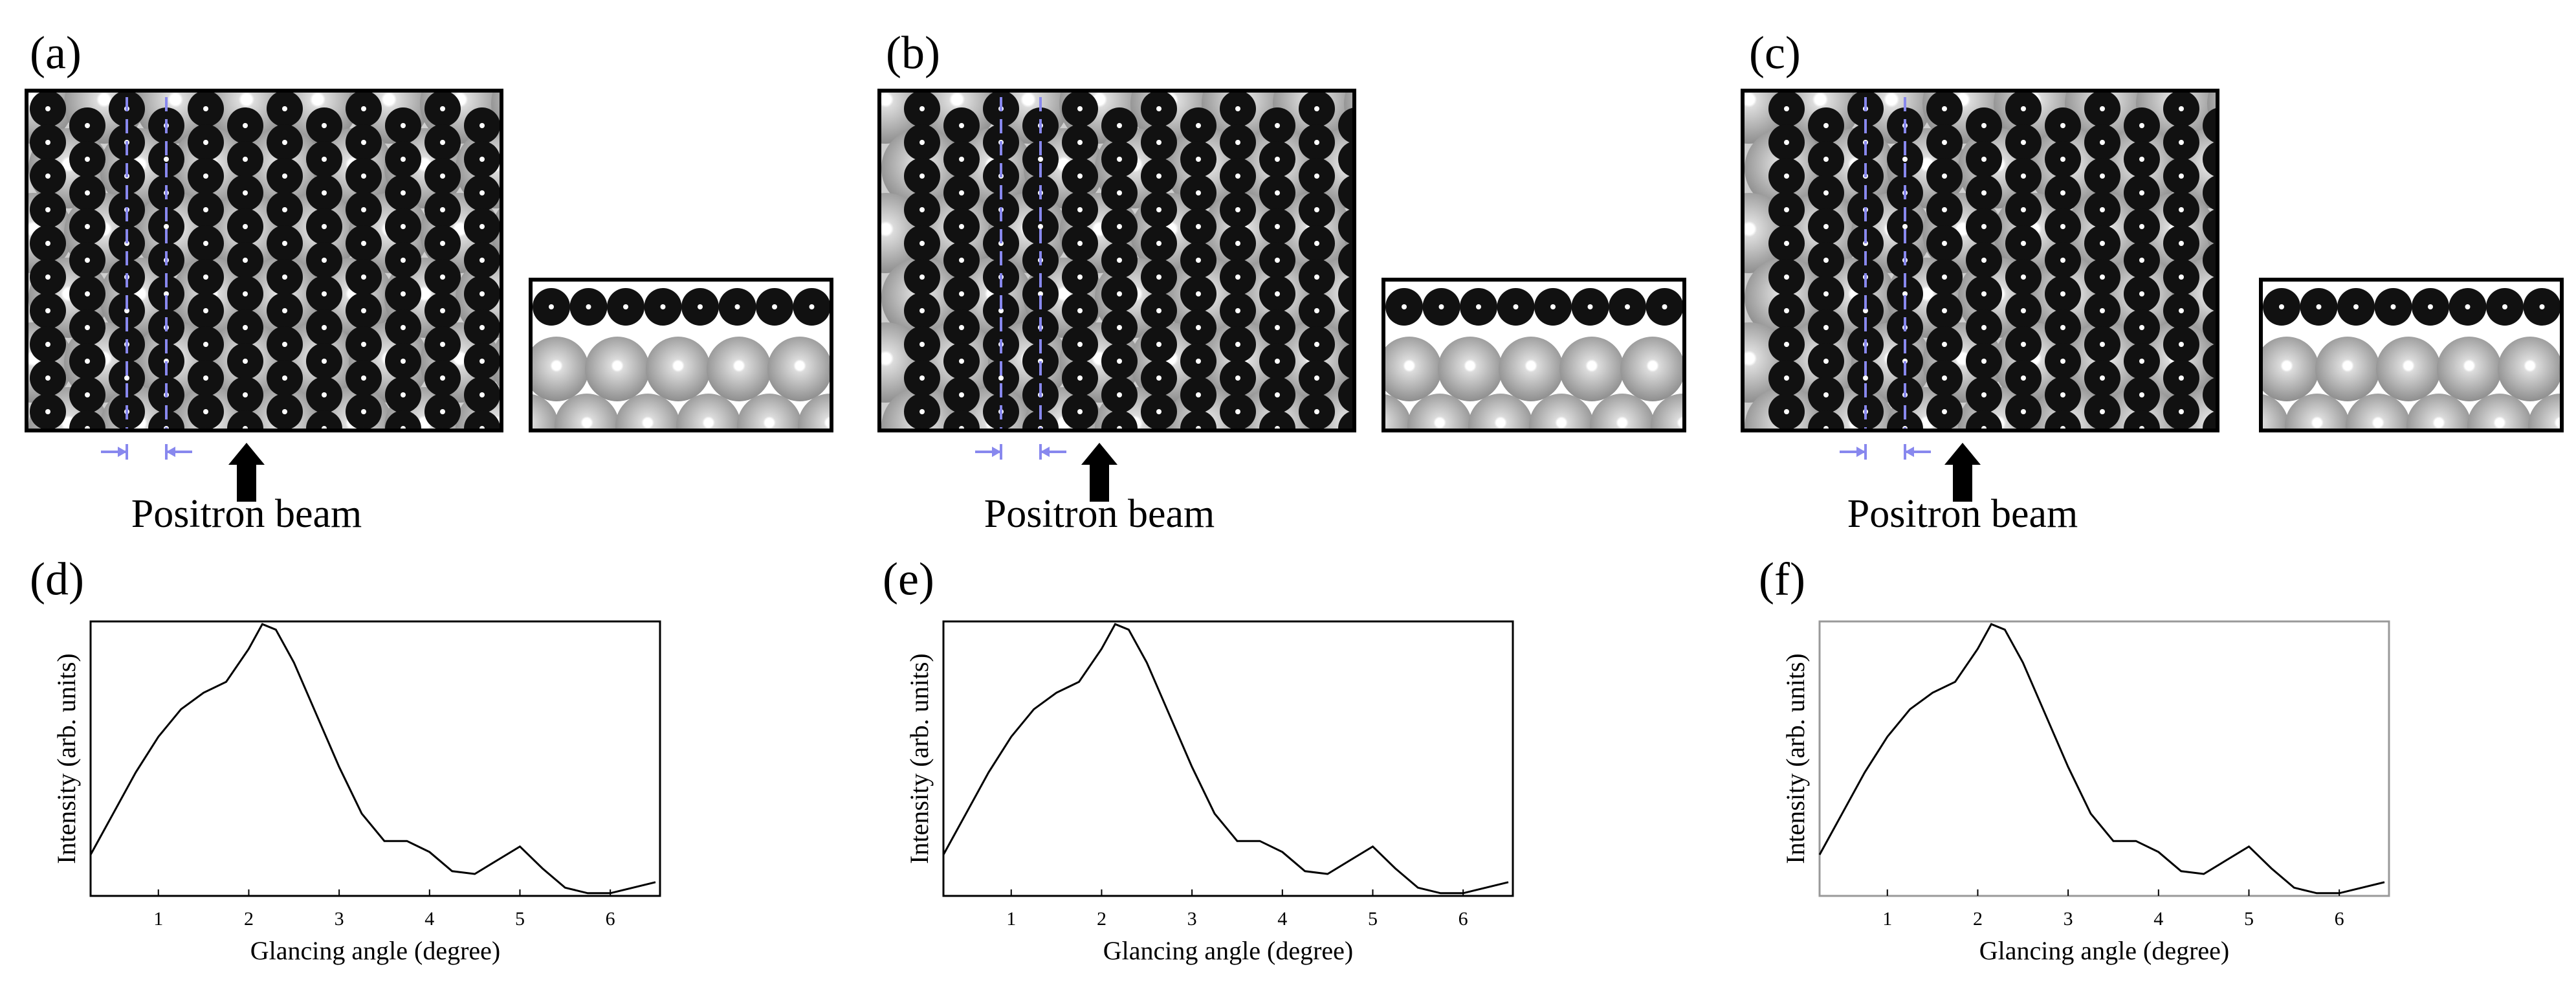 This screenshot has height=993, width=2576. I want to click on top-view-frame, so click(264, 260).